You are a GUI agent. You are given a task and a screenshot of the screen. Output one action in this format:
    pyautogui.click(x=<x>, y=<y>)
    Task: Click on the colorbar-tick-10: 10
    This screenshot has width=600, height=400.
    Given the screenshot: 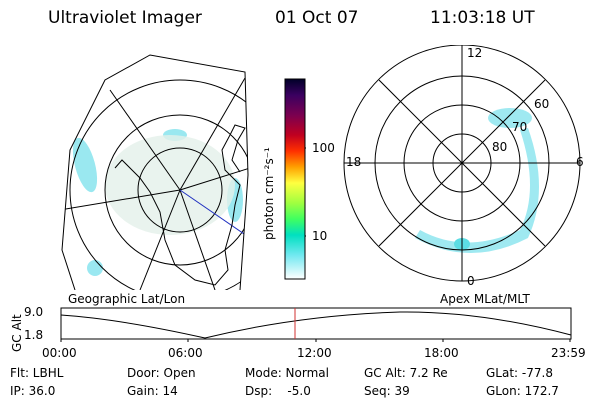 What is the action you would take?
    pyautogui.click(x=320, y=236)
    